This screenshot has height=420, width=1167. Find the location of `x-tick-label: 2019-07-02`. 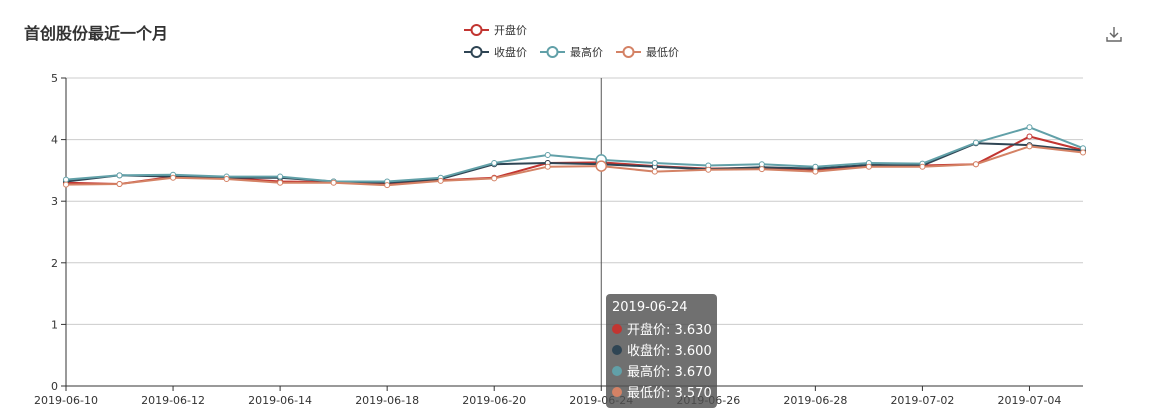

x-tick-label: 2019-07-02 is located at coordinates (922, 400).